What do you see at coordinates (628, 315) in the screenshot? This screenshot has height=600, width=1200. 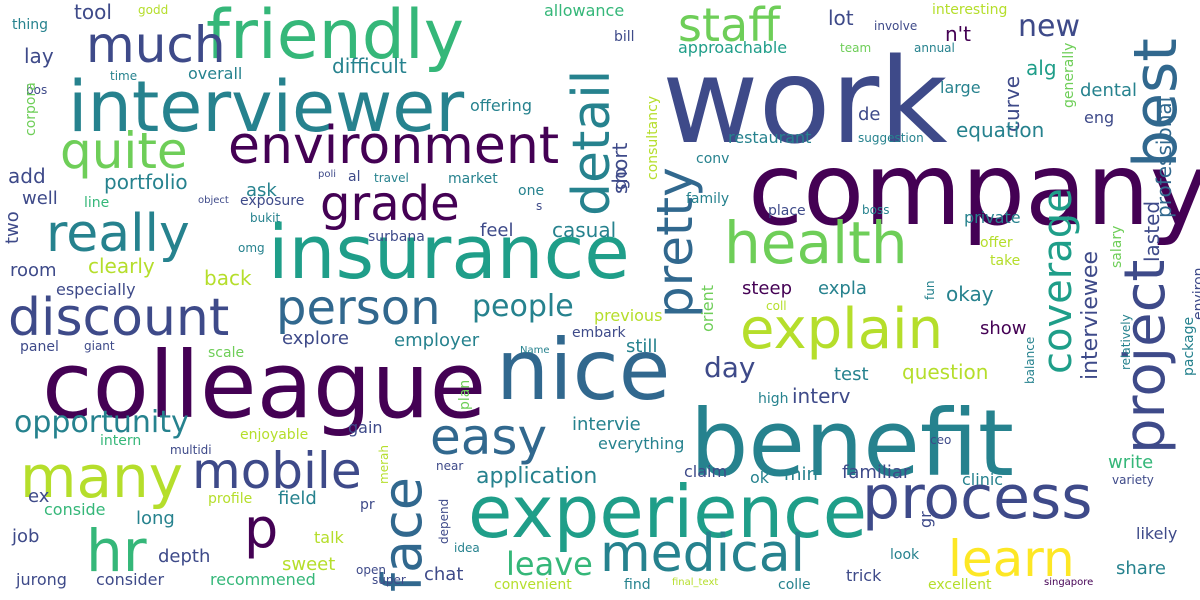 I see `word: previous` at bounding box center [628, 315].